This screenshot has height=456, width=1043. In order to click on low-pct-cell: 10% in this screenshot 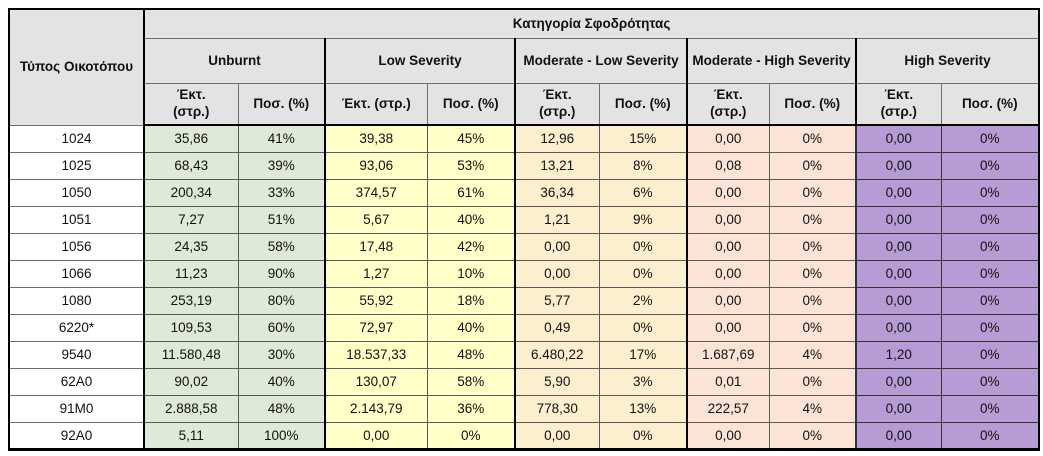, I will do `click(471, 273)`.